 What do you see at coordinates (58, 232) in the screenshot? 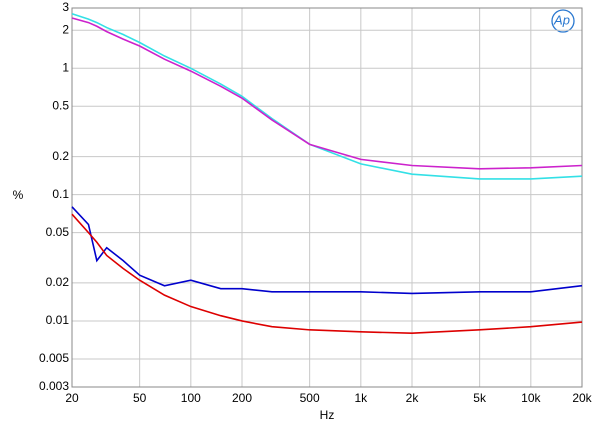
I see `y-tick-label: 0.05` at bounding box center [58, 232].